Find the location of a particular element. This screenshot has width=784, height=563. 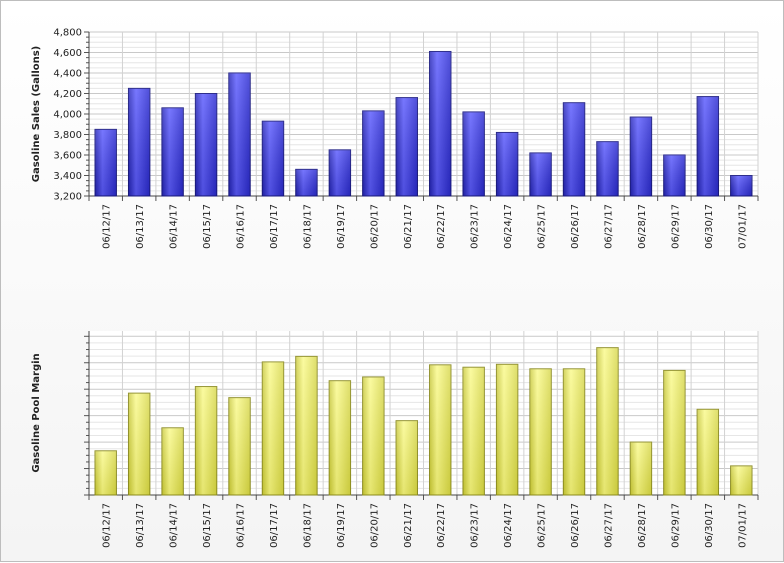

chart2-x-tick-label: 06/19/17 is located at coordinates (341, 525).